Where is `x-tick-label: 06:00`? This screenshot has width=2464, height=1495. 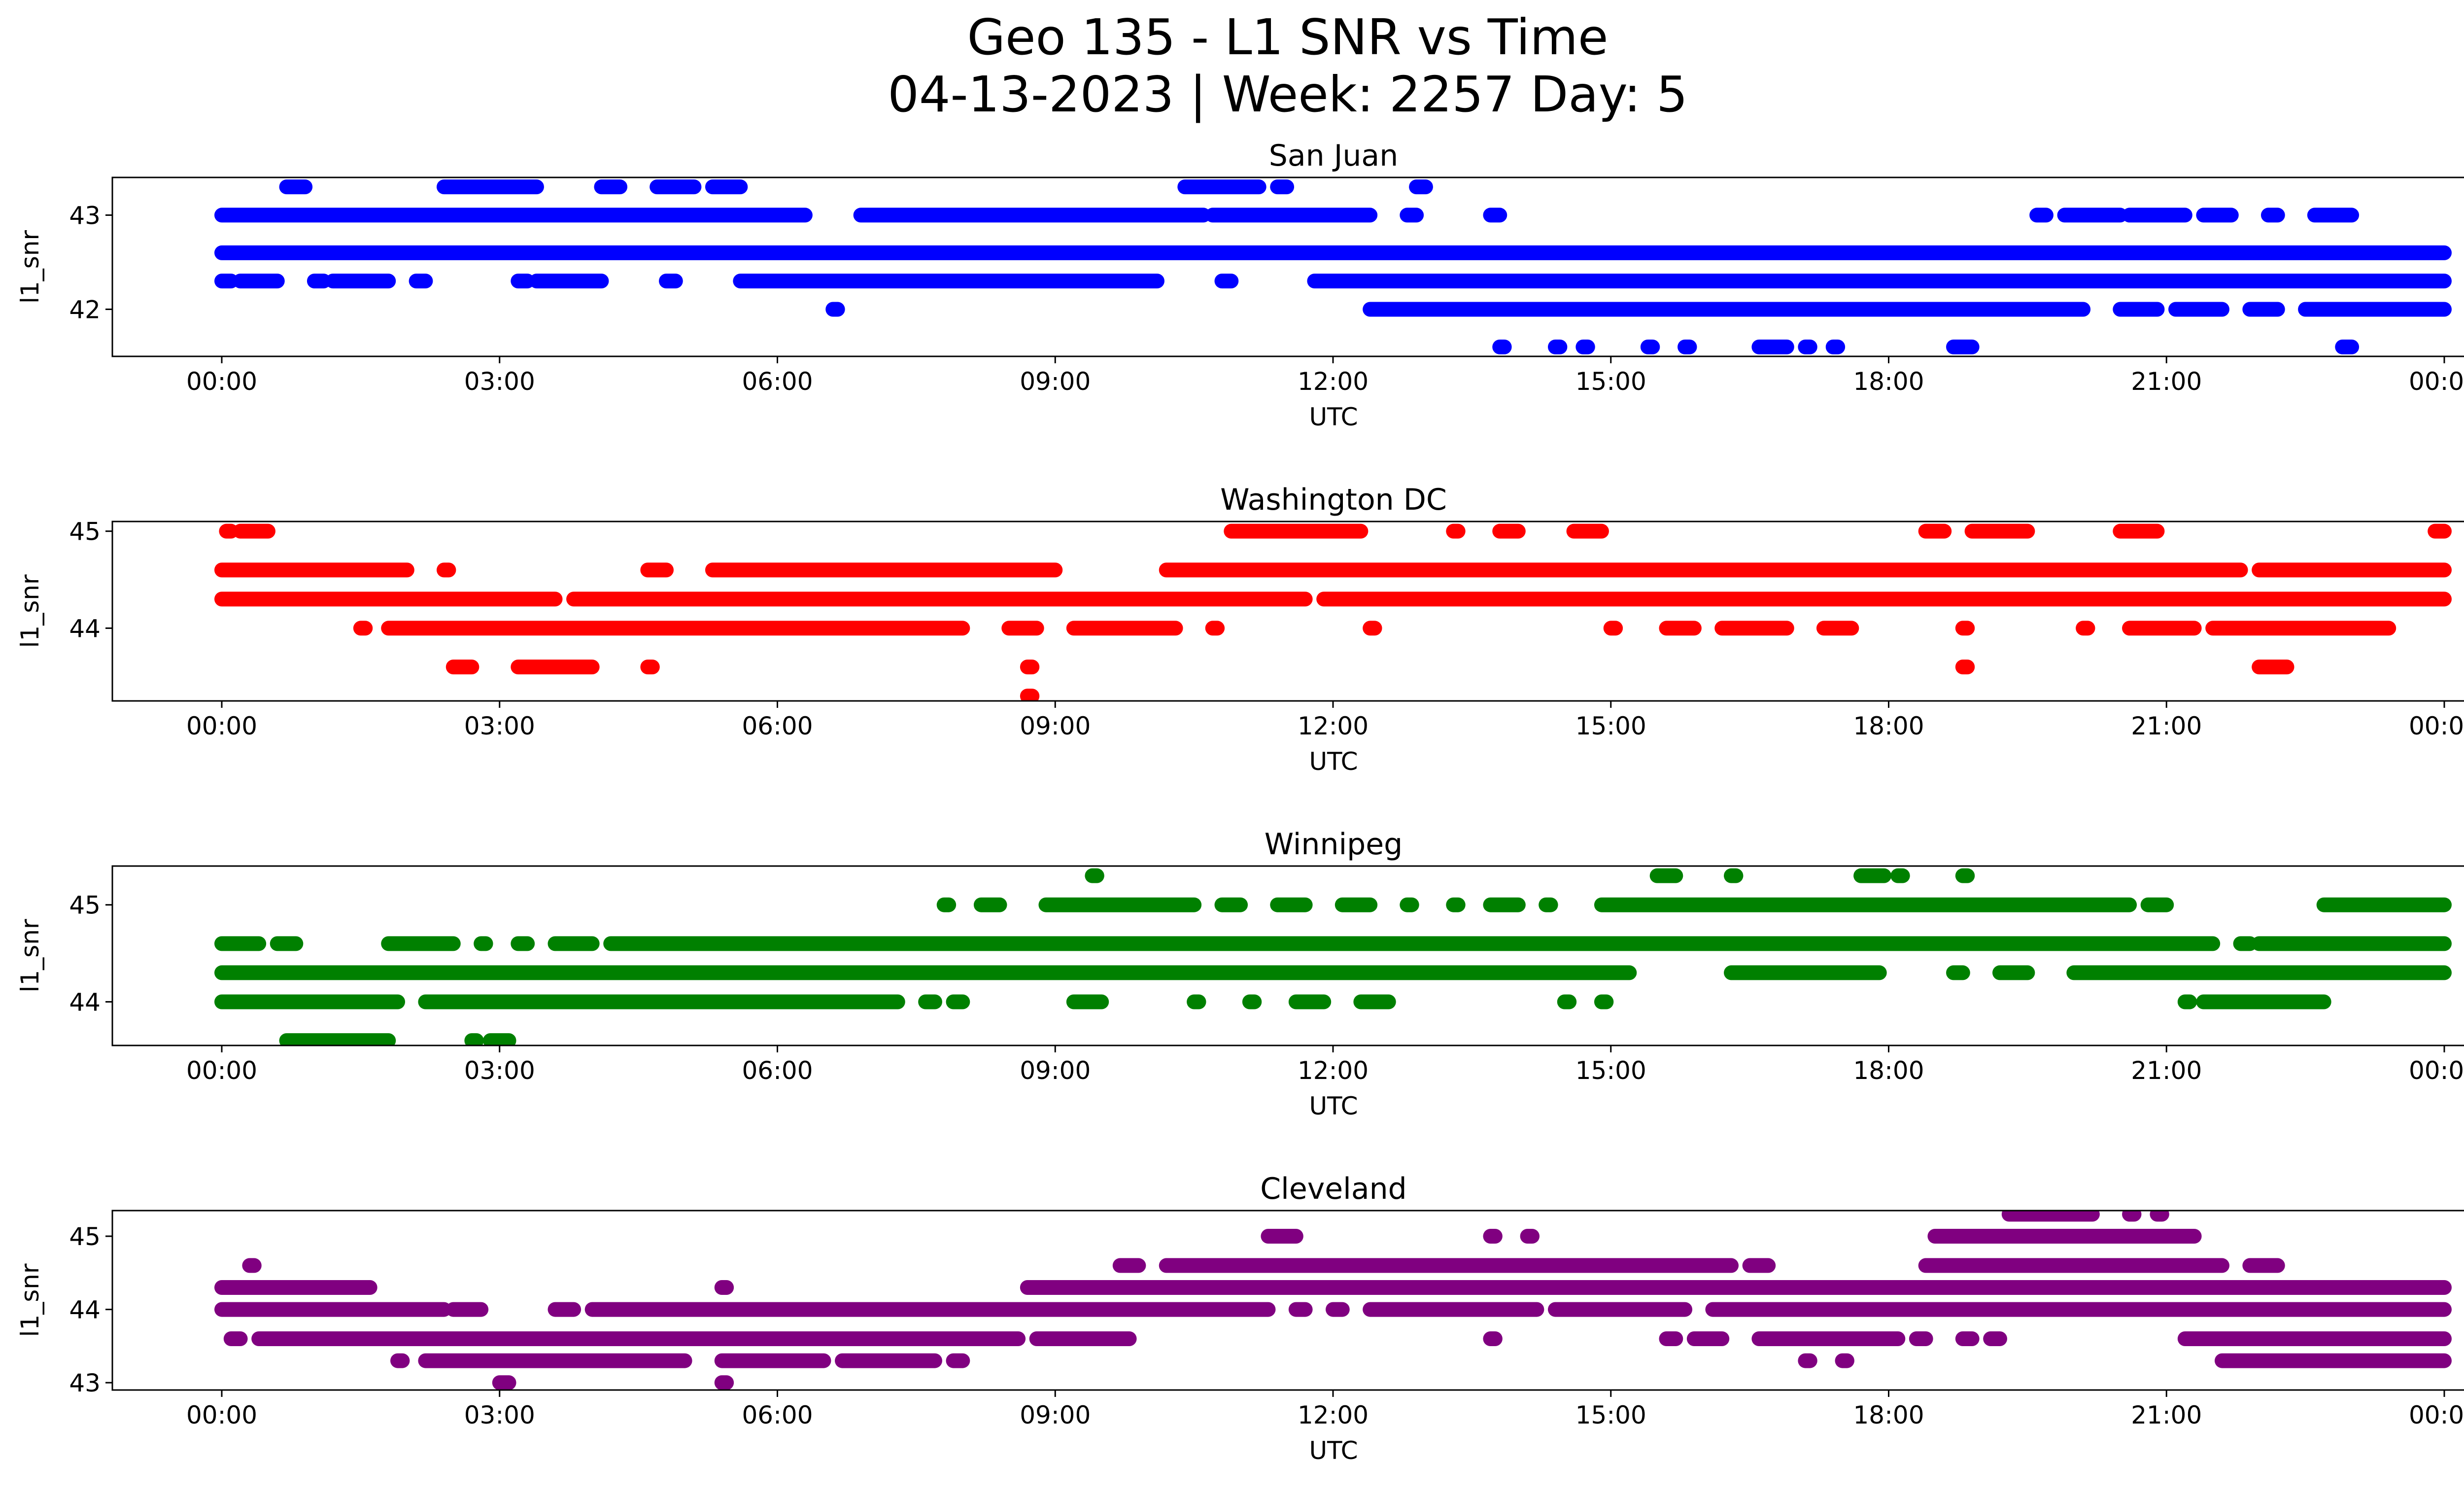 x-tick-label: 06:00 is located at coordinates (777, 1415).